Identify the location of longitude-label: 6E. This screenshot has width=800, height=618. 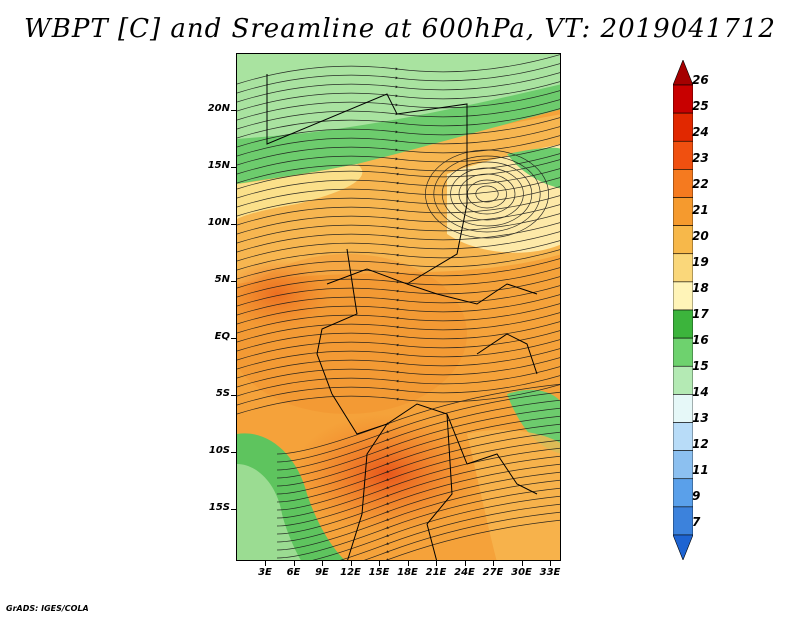
(293, 572).